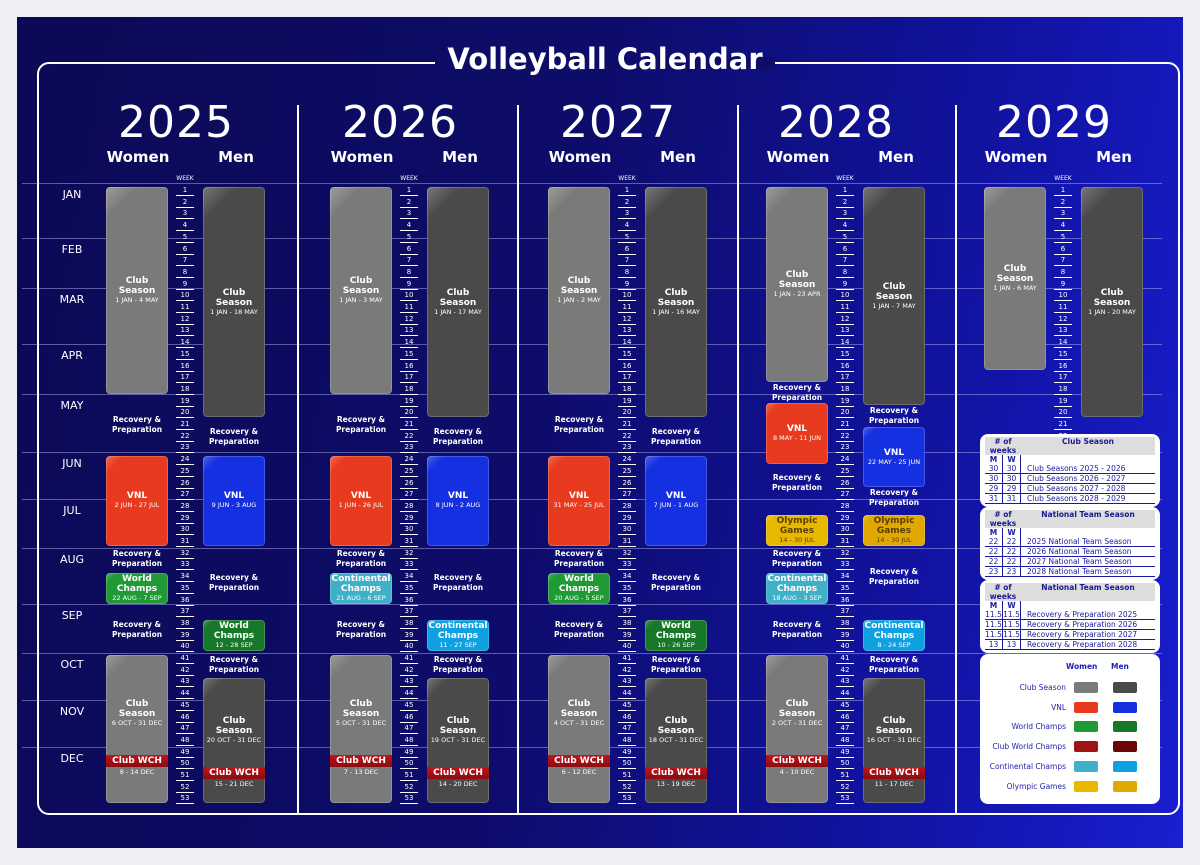  What do you see at coordinates (1112, 302) in the screenshot?
I see `club-block-men: Club Season 1 JAN - 20 MAY` at bounding box center [1112, 302].